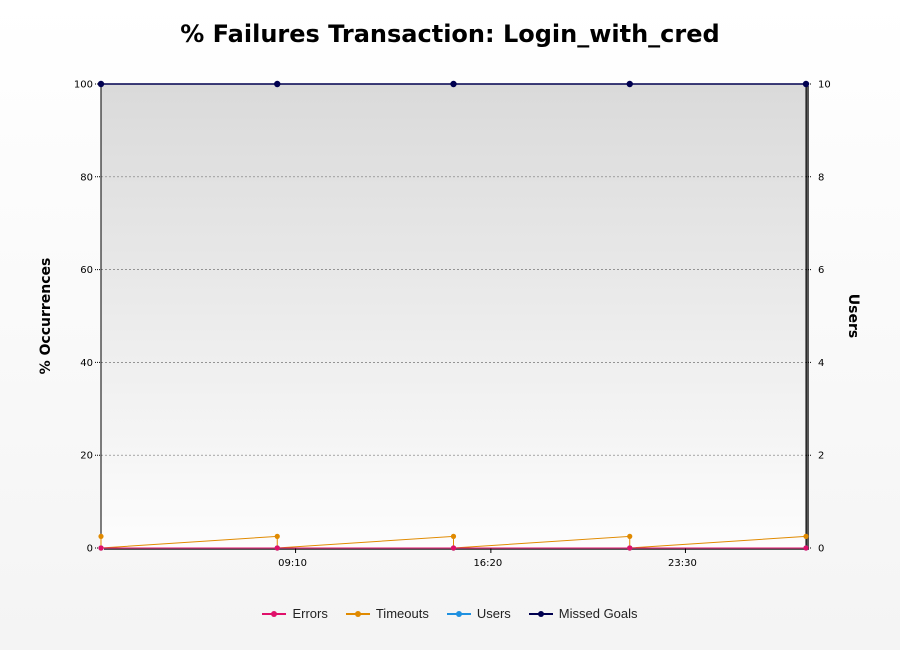  I want to click on legend-label: Timeouts, so click(402, 613).